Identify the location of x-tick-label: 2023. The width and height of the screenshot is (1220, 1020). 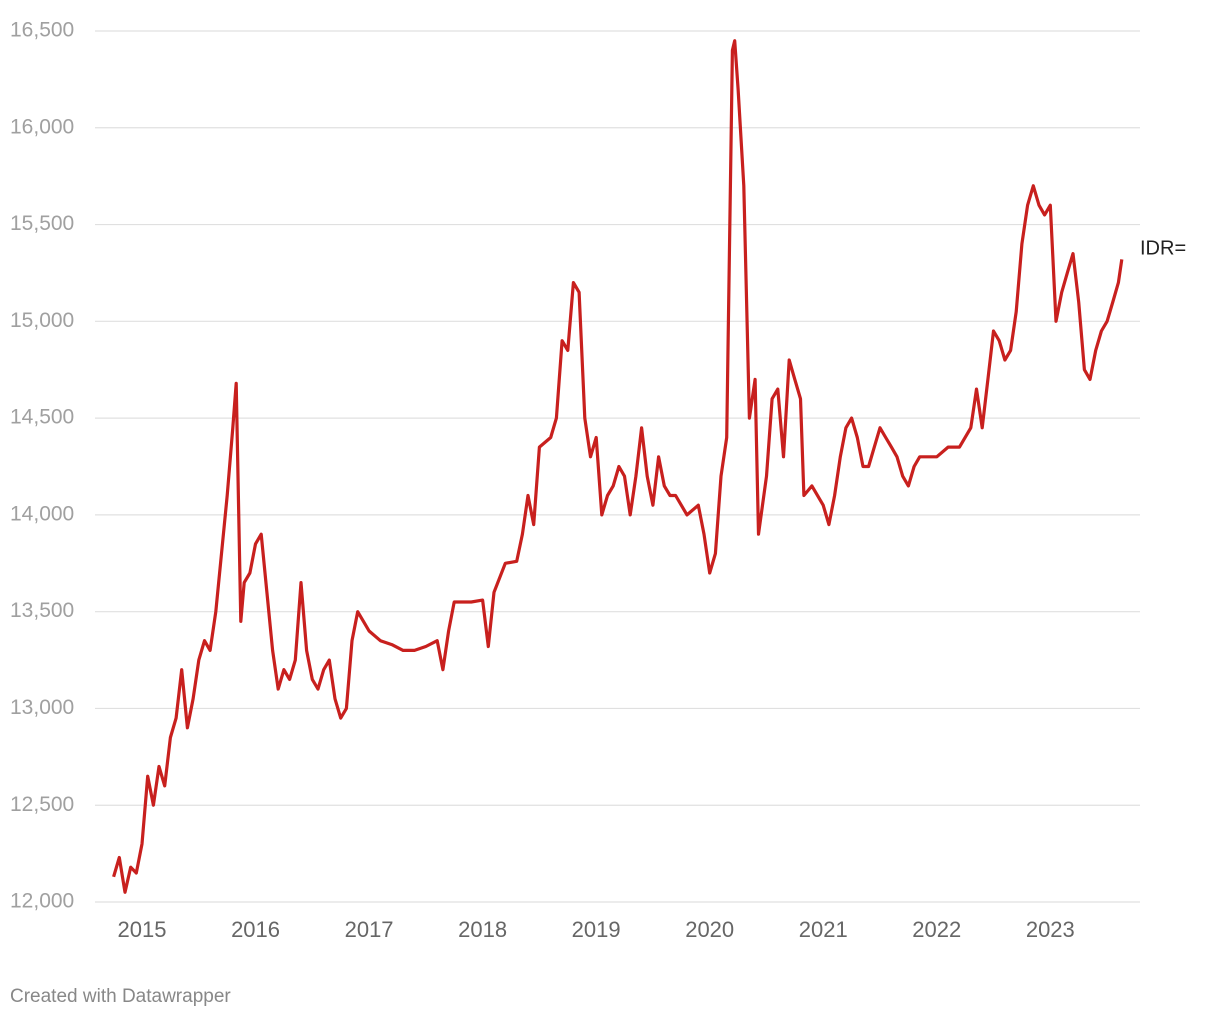
(1050, 929).